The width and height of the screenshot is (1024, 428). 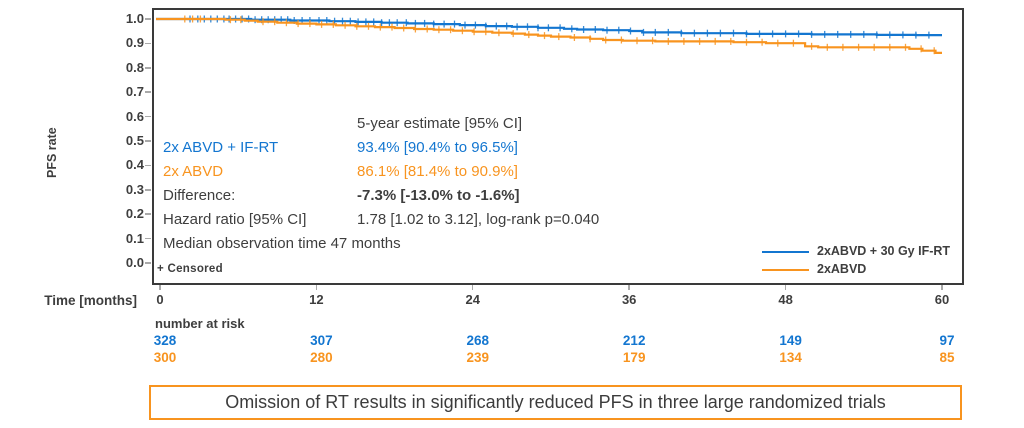 What do you see at coordinates (842, 269) in the screenshot?
I see `legend-label-abvd: 2xABVD` at bounding box center [842, 269].